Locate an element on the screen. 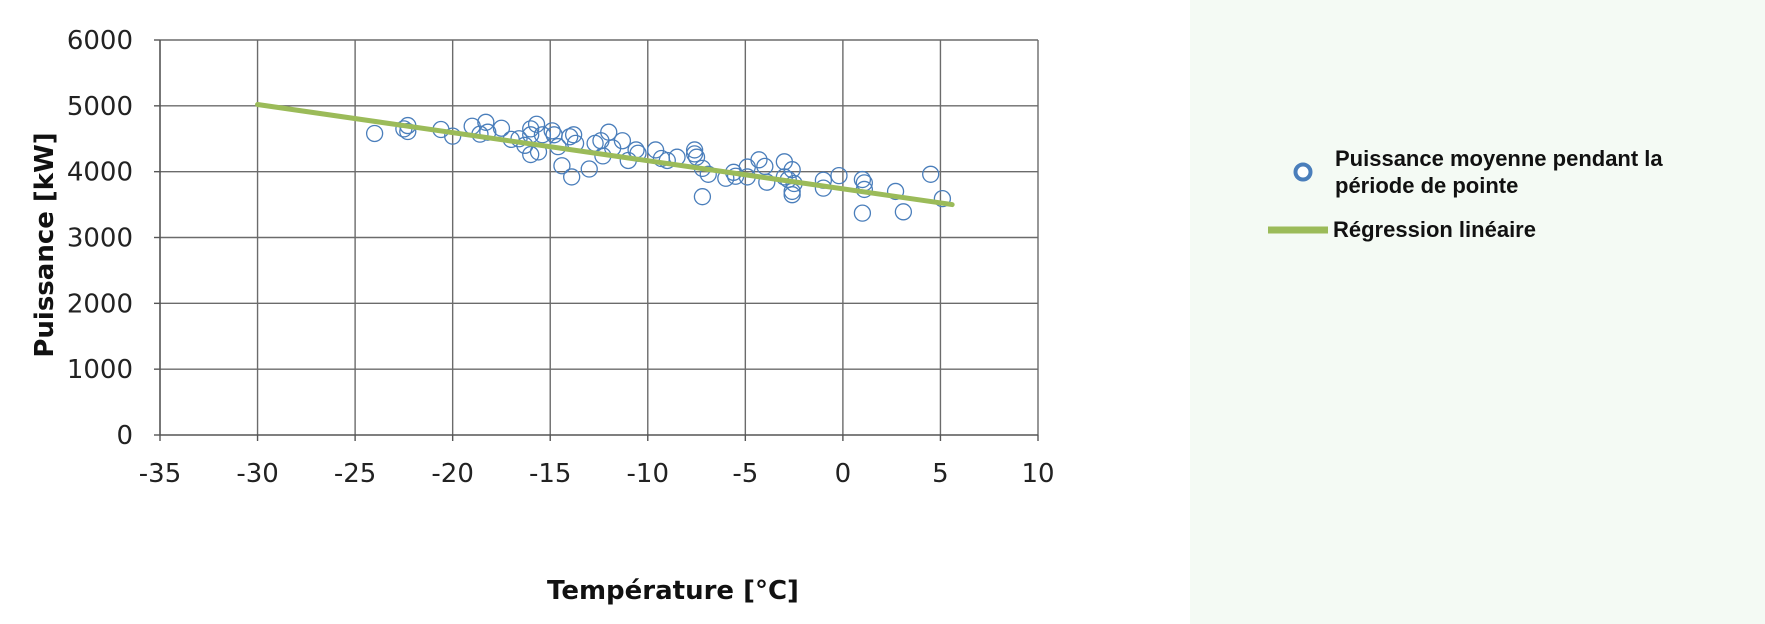  legend-marker-circle-icon is located at coordinates (1303, 172).